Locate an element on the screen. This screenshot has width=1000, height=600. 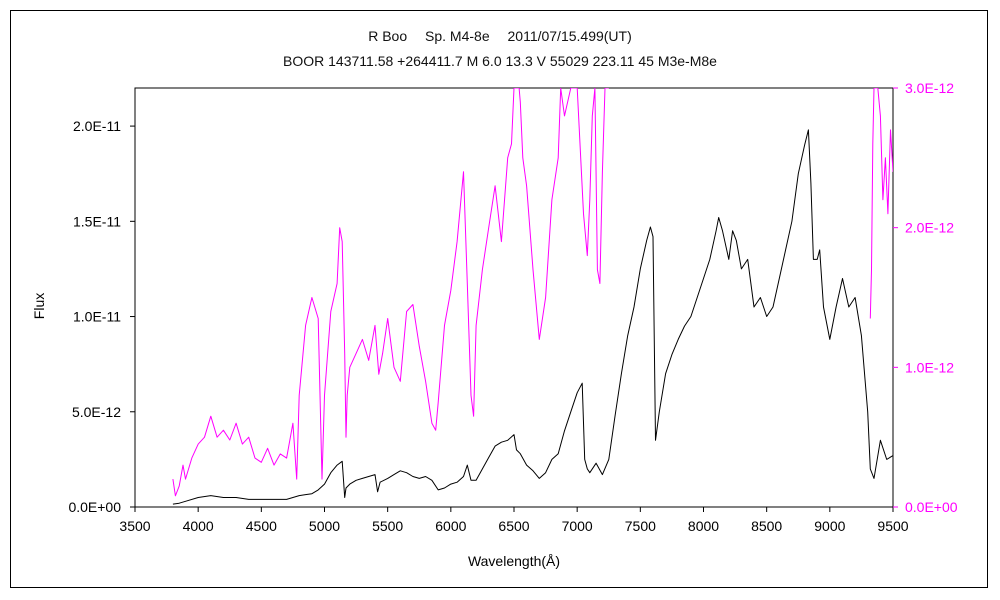
x-tick-label: 7500 is located at coordinates (640, 526).